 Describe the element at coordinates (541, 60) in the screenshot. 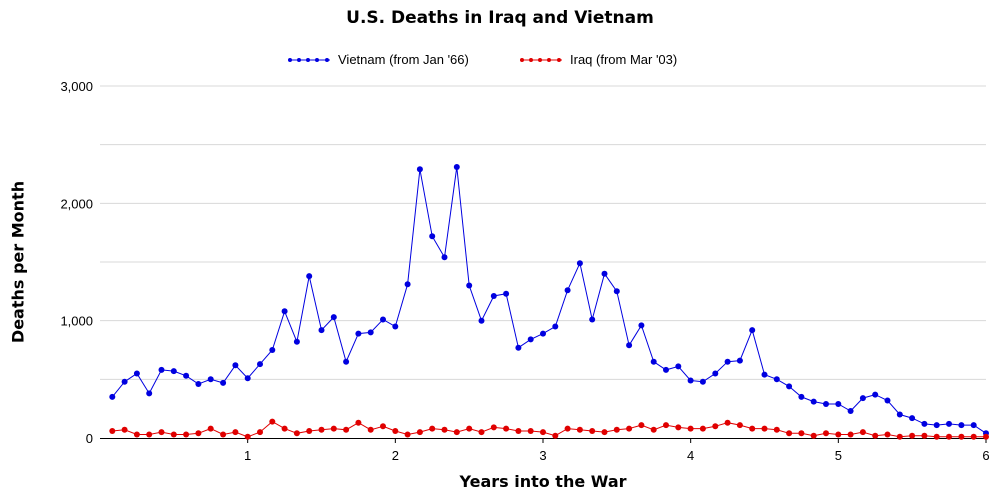

I see `legend-swatch-iraq` at that location.